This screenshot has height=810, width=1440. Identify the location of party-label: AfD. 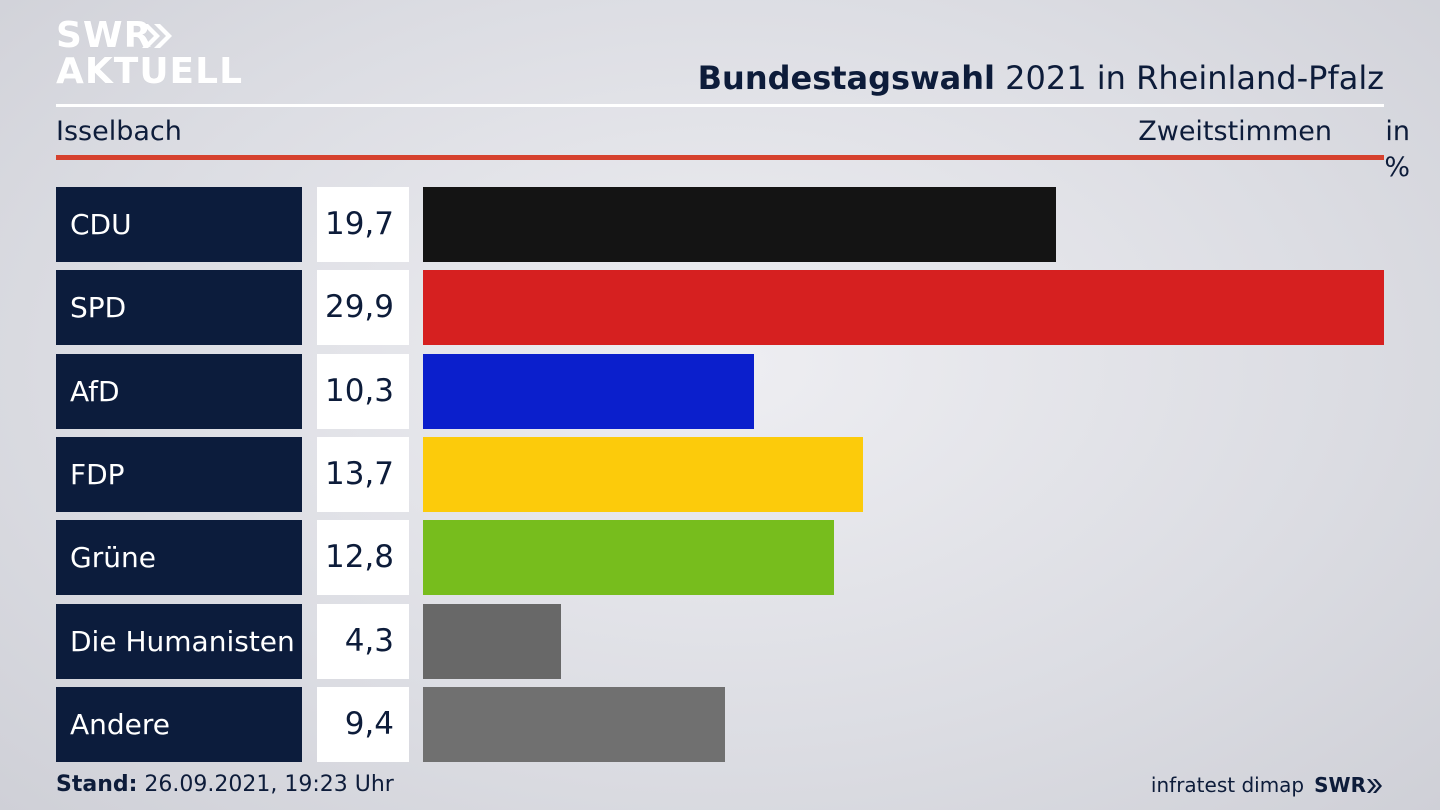
(179, 391).